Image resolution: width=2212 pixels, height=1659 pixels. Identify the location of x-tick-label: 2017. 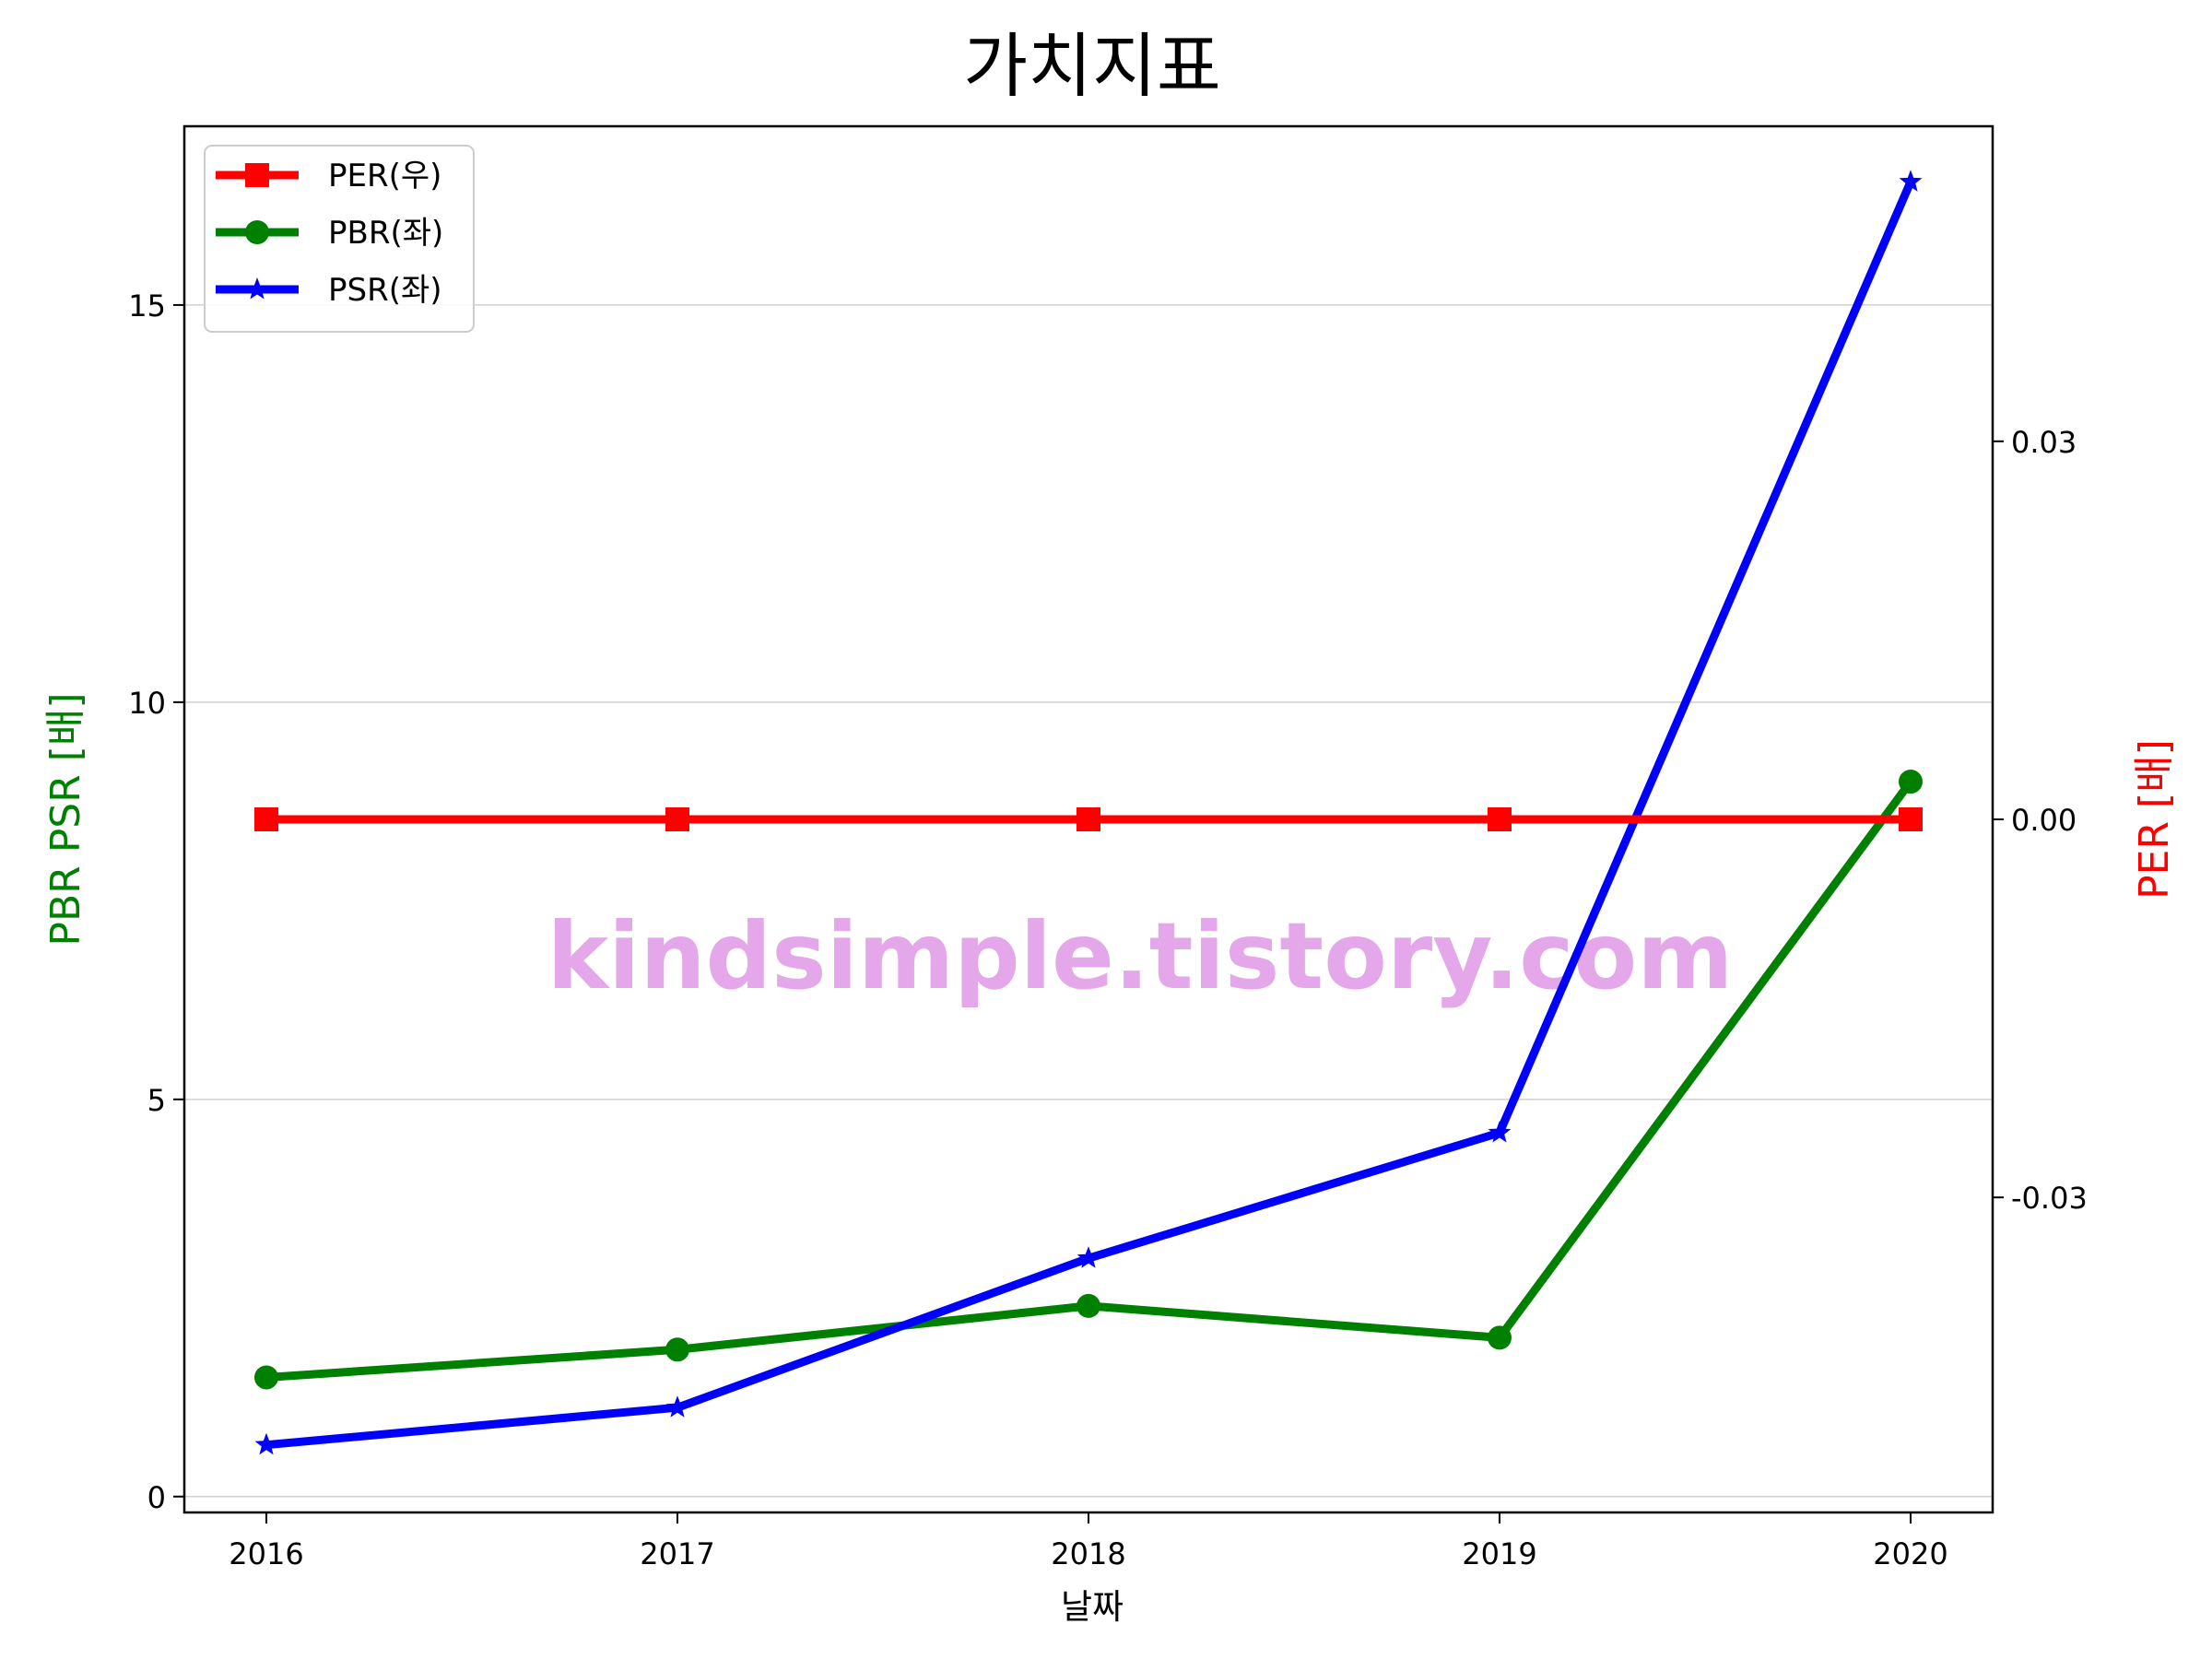
(677, 1553).